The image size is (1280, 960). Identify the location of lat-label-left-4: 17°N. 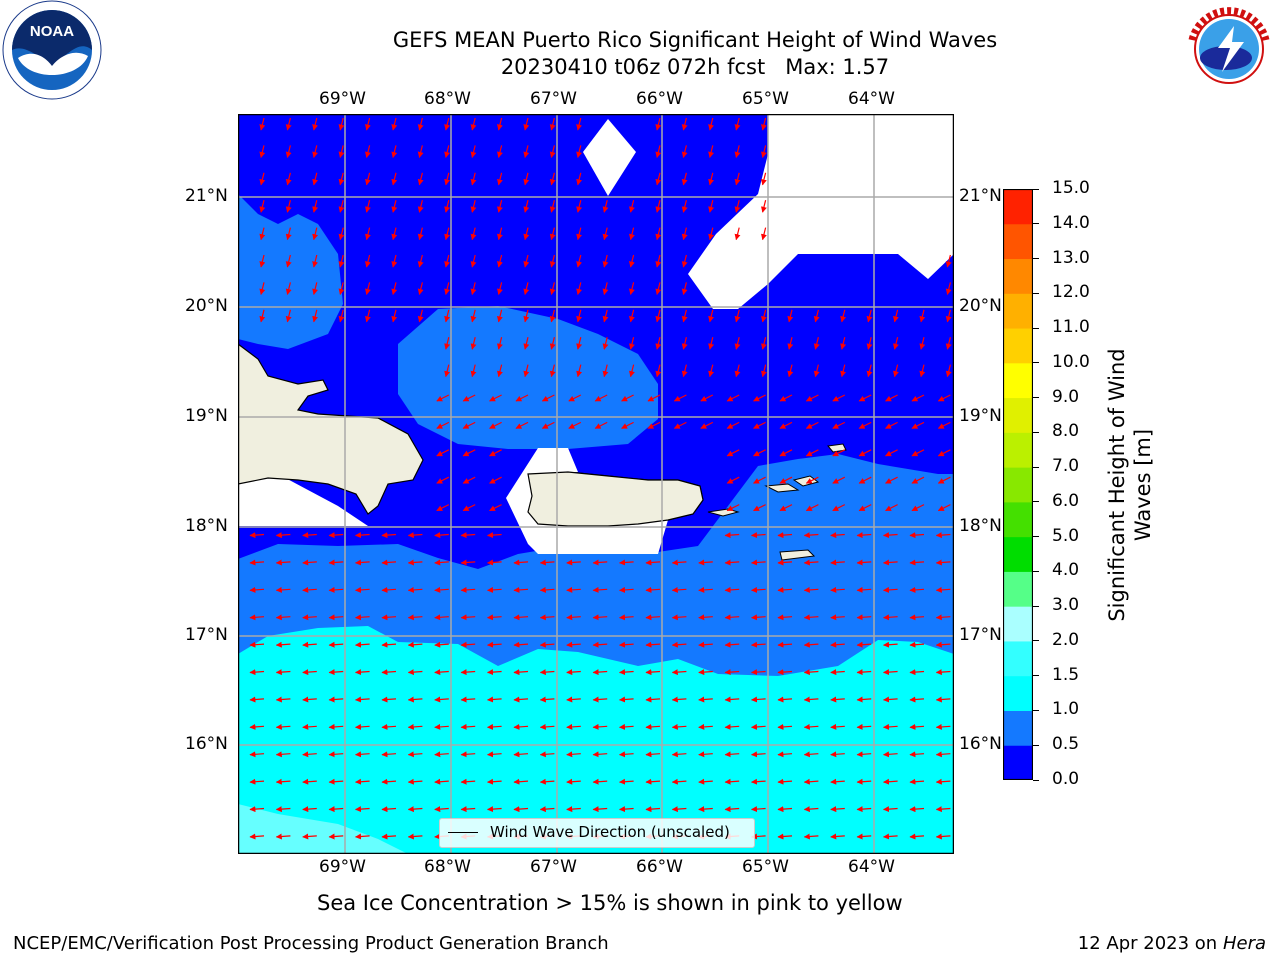
(206, 635).